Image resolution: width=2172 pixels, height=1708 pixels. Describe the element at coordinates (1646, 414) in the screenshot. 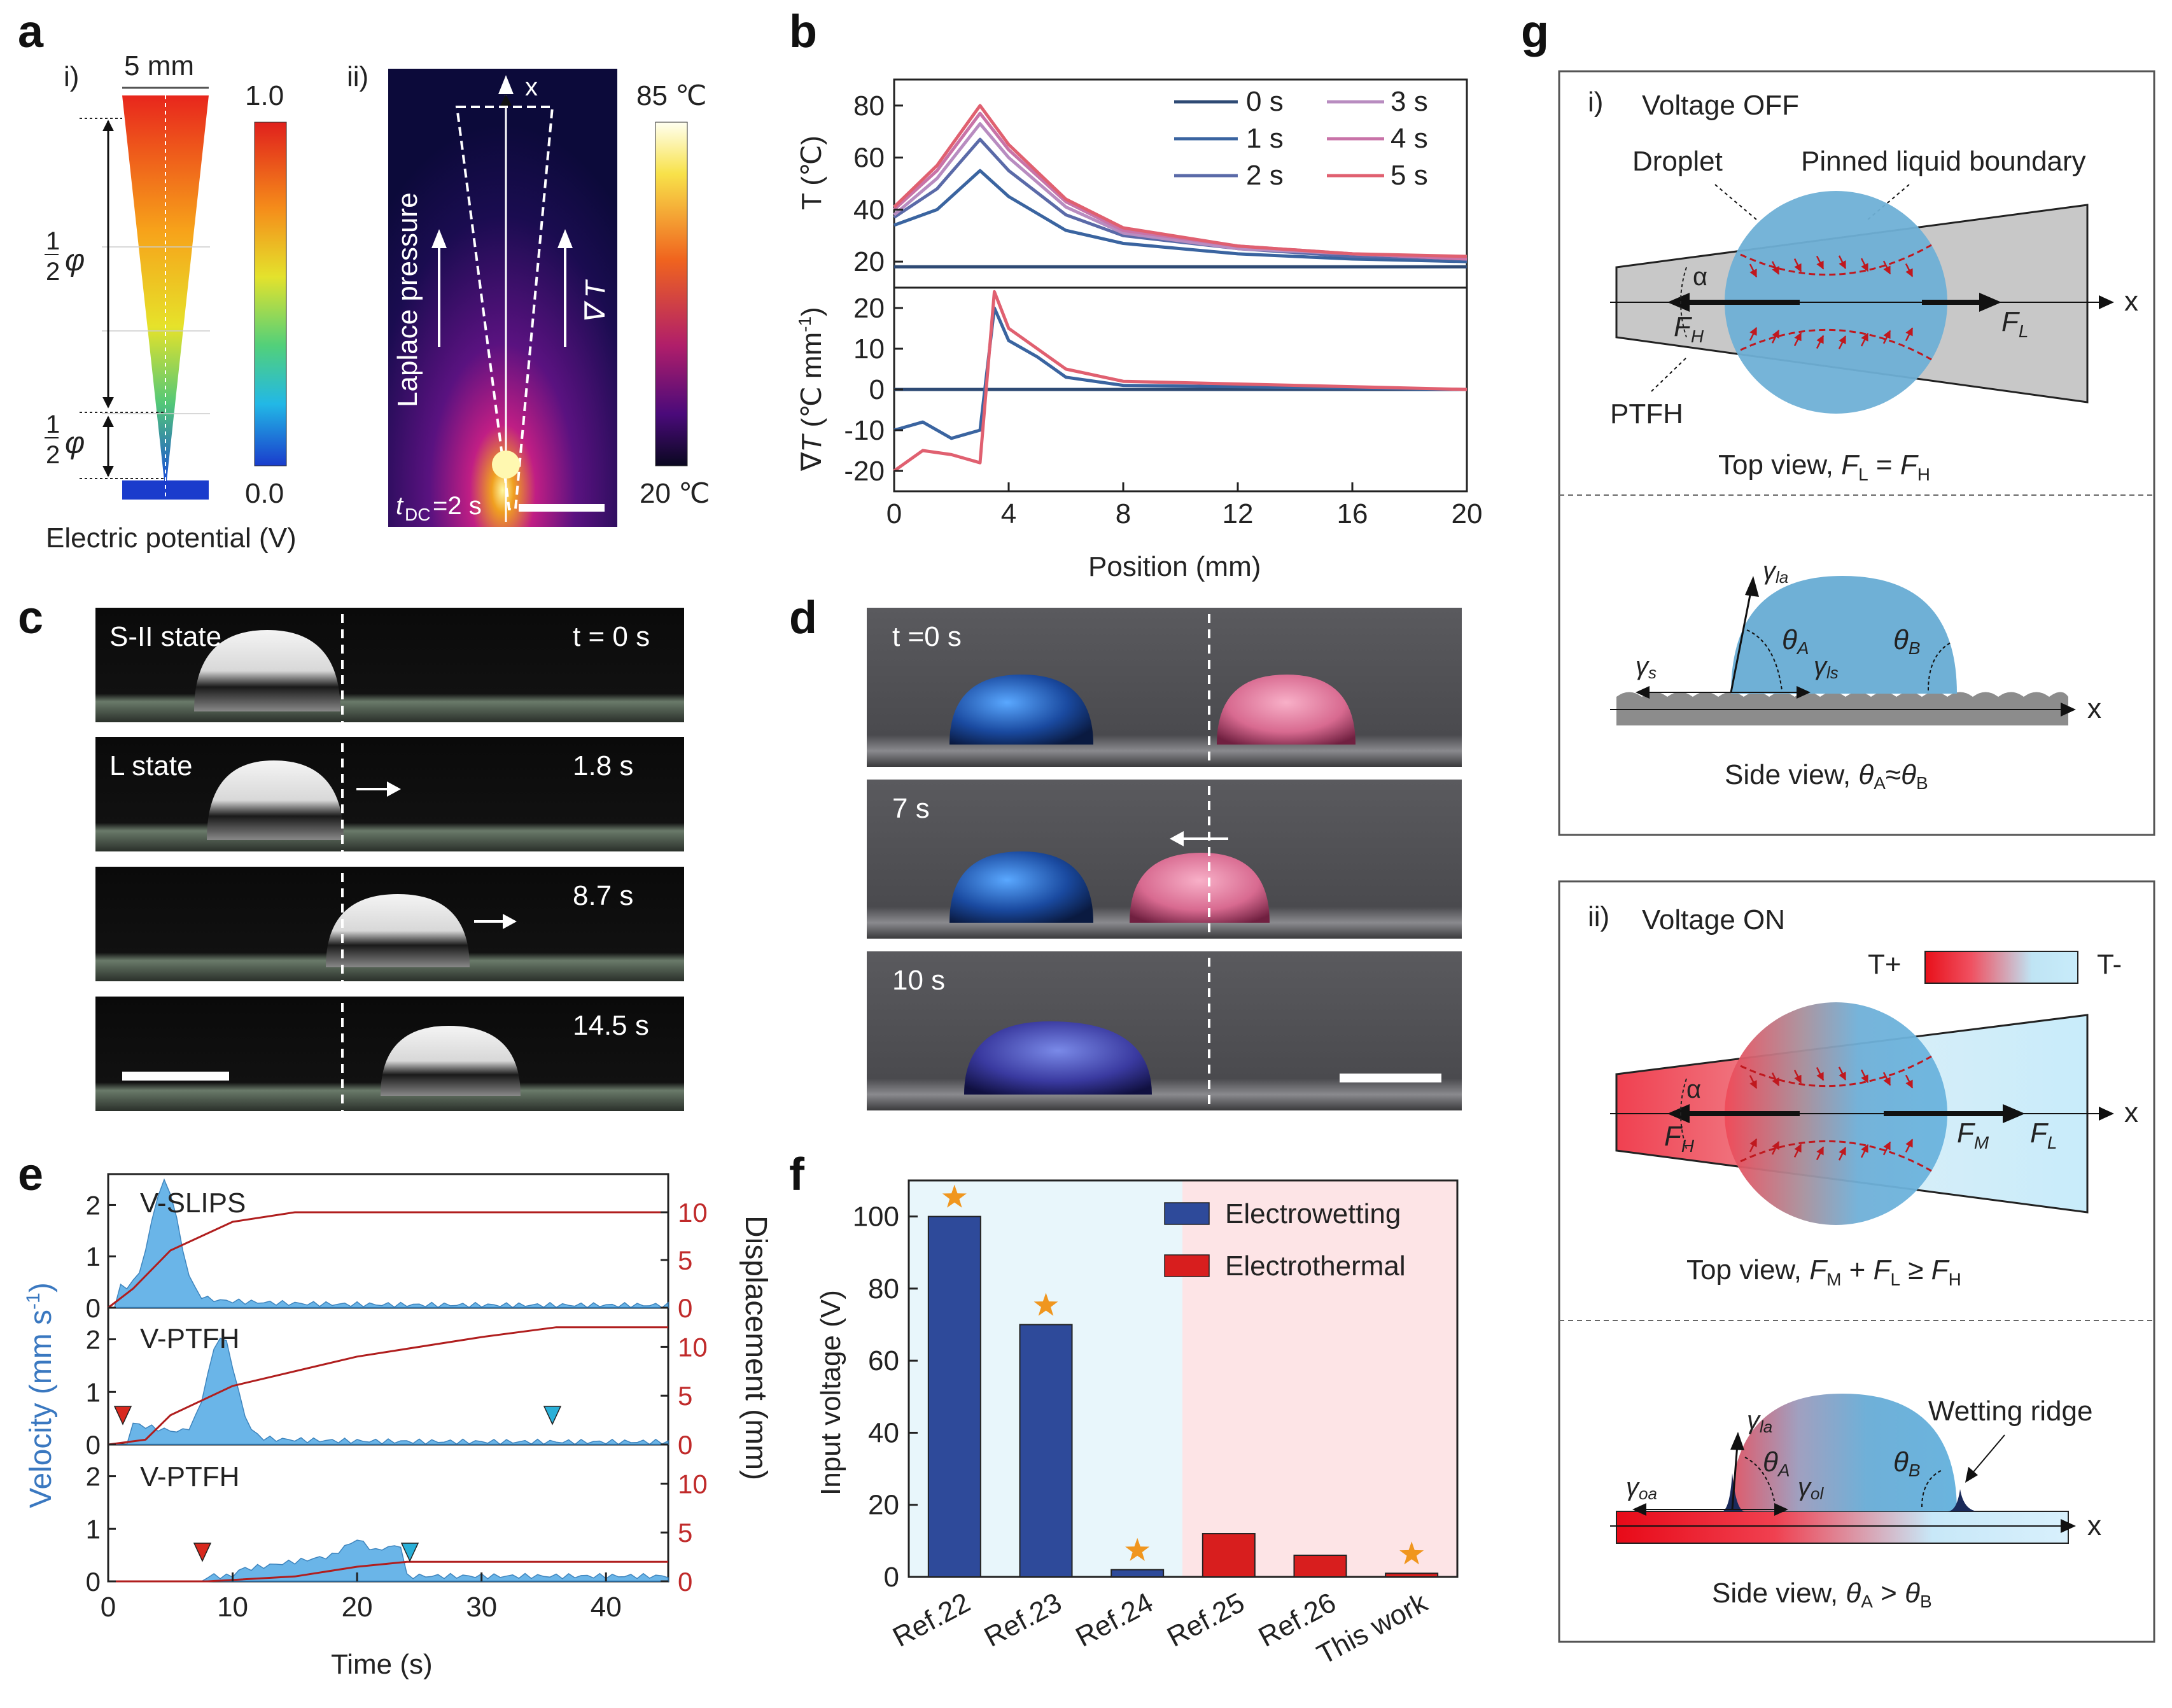

I see `g-ptfh-label: PTFH` at that location.